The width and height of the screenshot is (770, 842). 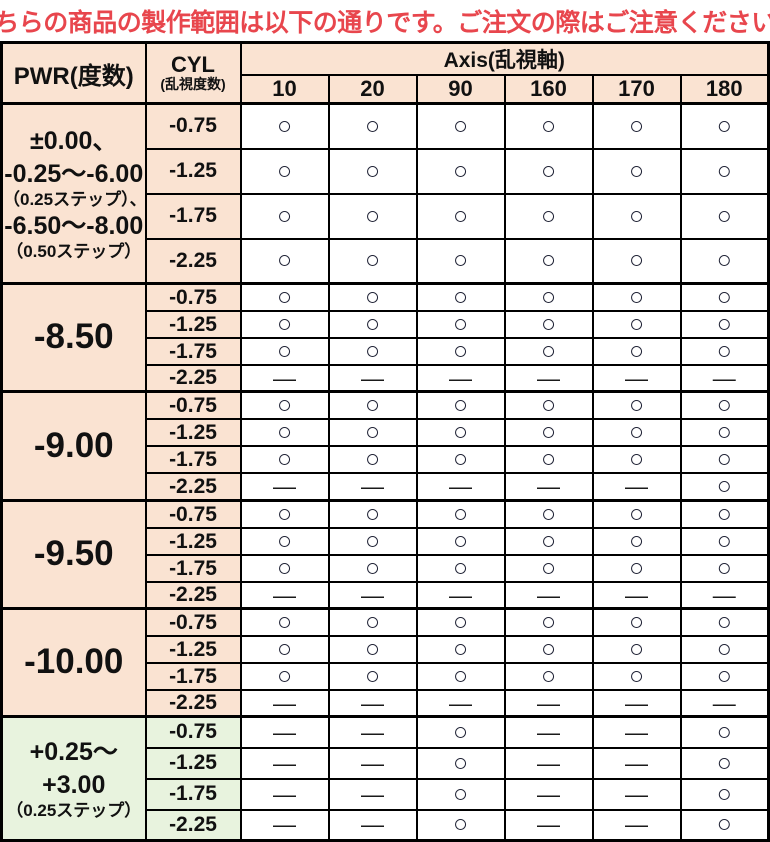 I want to click on pwr-cell: -9.50, so click(x=73, y=554).